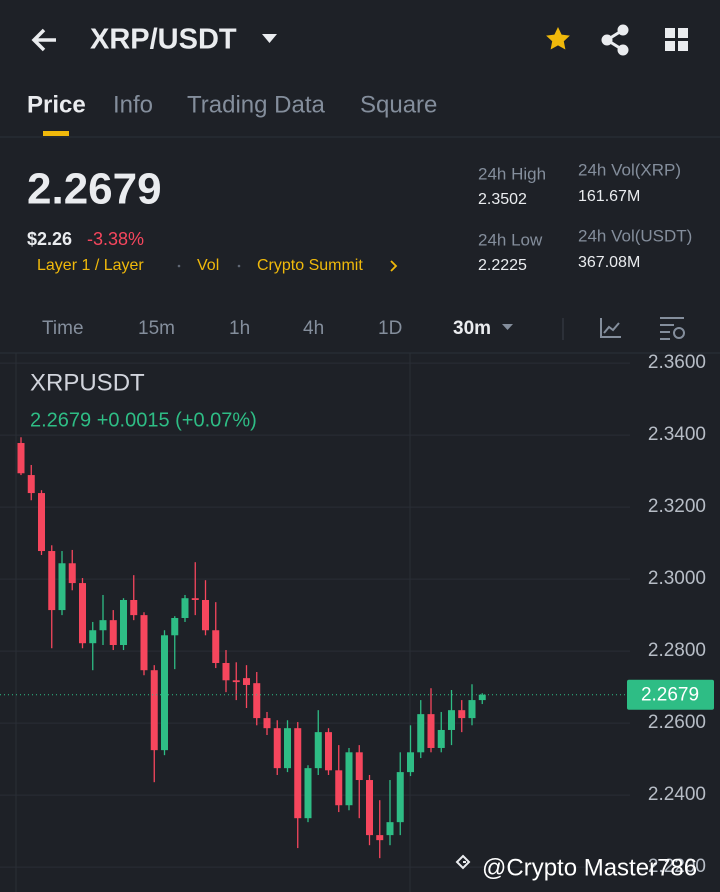  Describe the element at coordinates (63, 328) in the screenshot. I see `interval: Time` at that location.